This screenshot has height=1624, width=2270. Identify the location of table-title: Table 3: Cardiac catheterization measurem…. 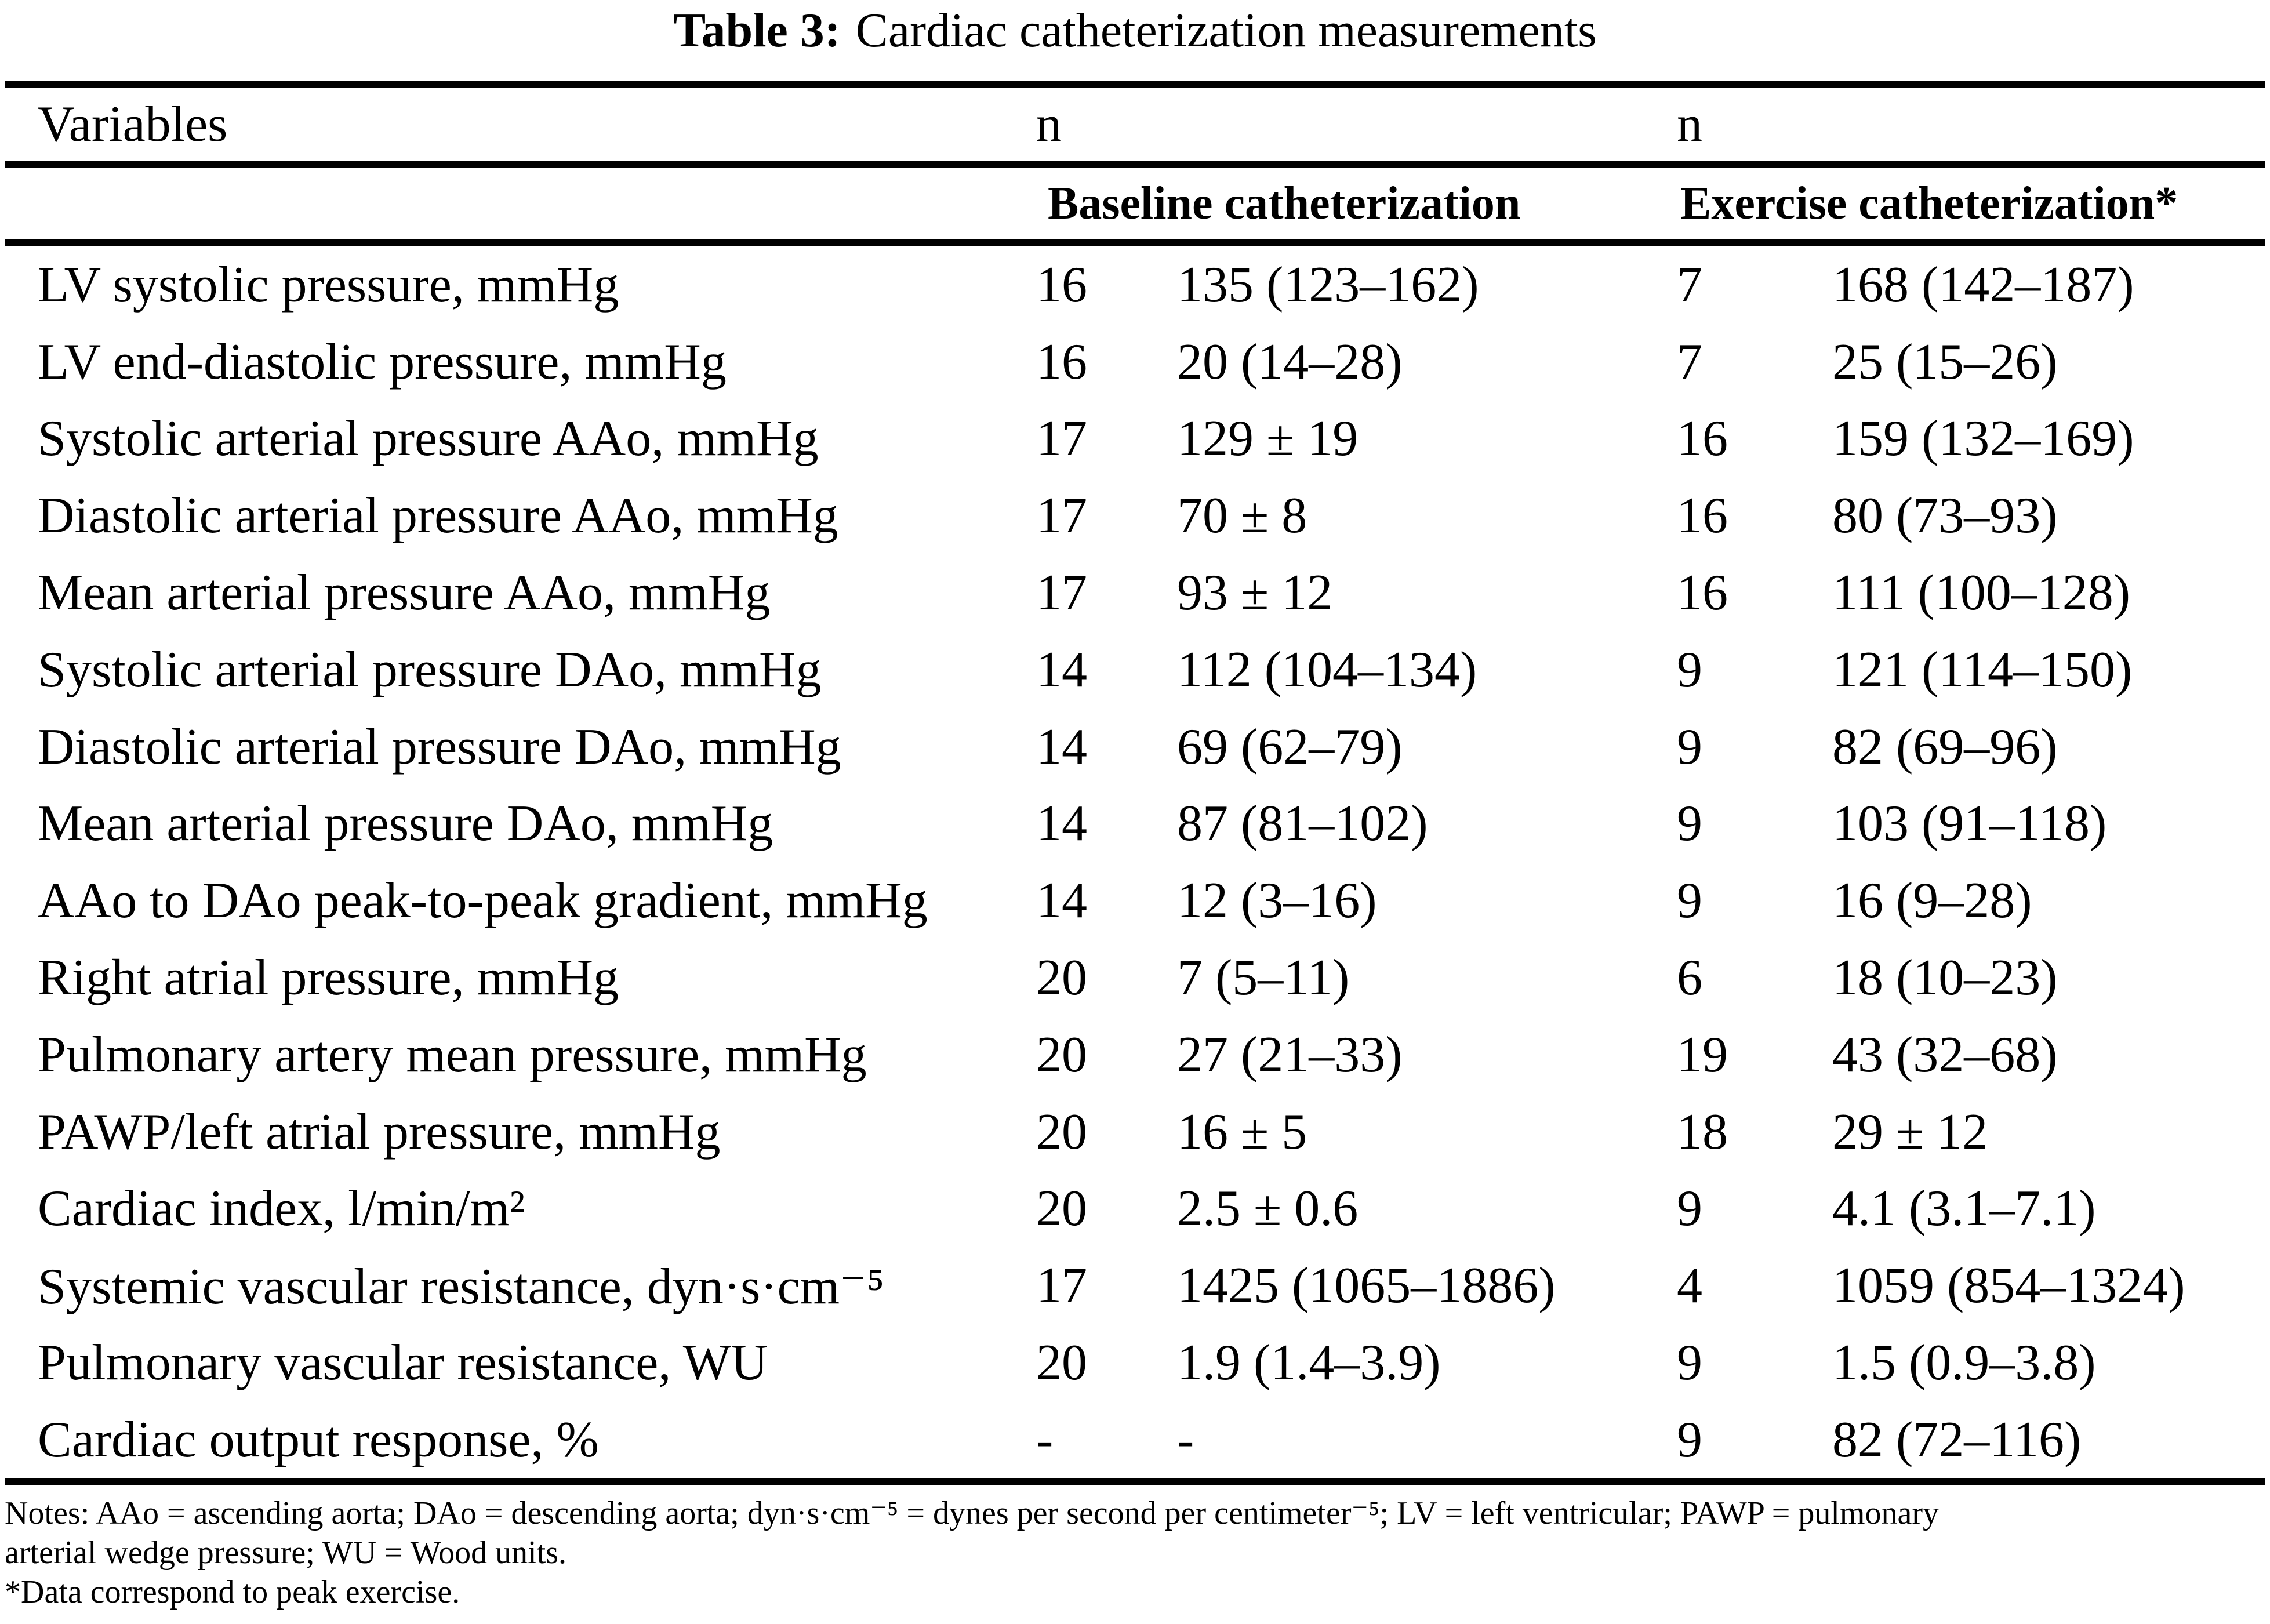
(1135, 30).